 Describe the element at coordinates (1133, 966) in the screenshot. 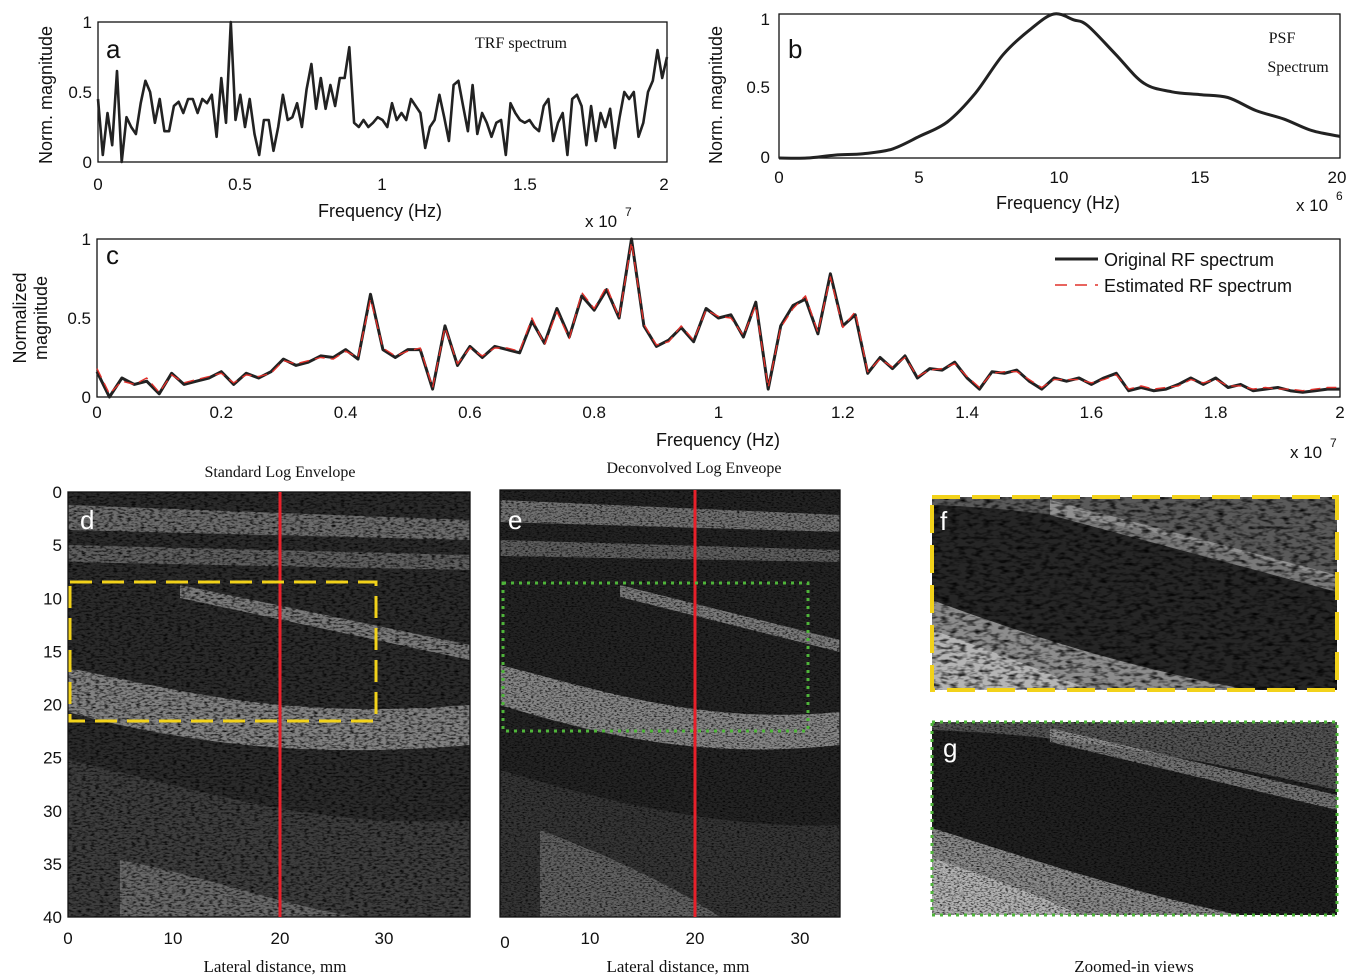

I see `panel-g-caption: Zoomed-in views` at that location.